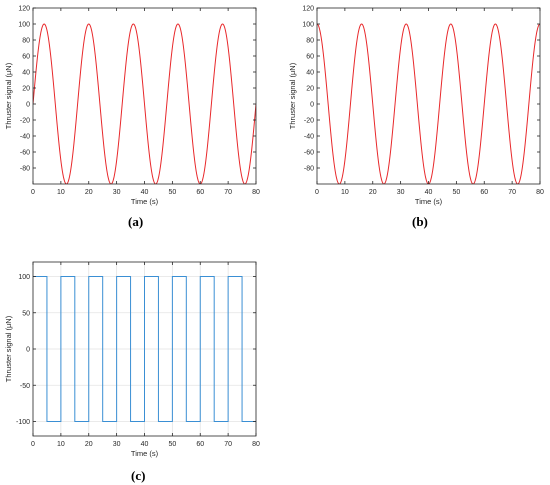 This screenshot has width=550, height=485. I want to click on y-tick-label: -100, so click(23, 422).